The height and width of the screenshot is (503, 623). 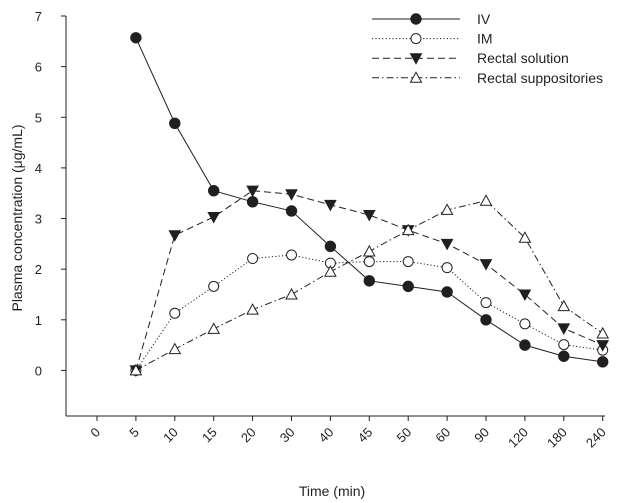 I want to click on x-tick-label: 15, so click(x=209, y=435).